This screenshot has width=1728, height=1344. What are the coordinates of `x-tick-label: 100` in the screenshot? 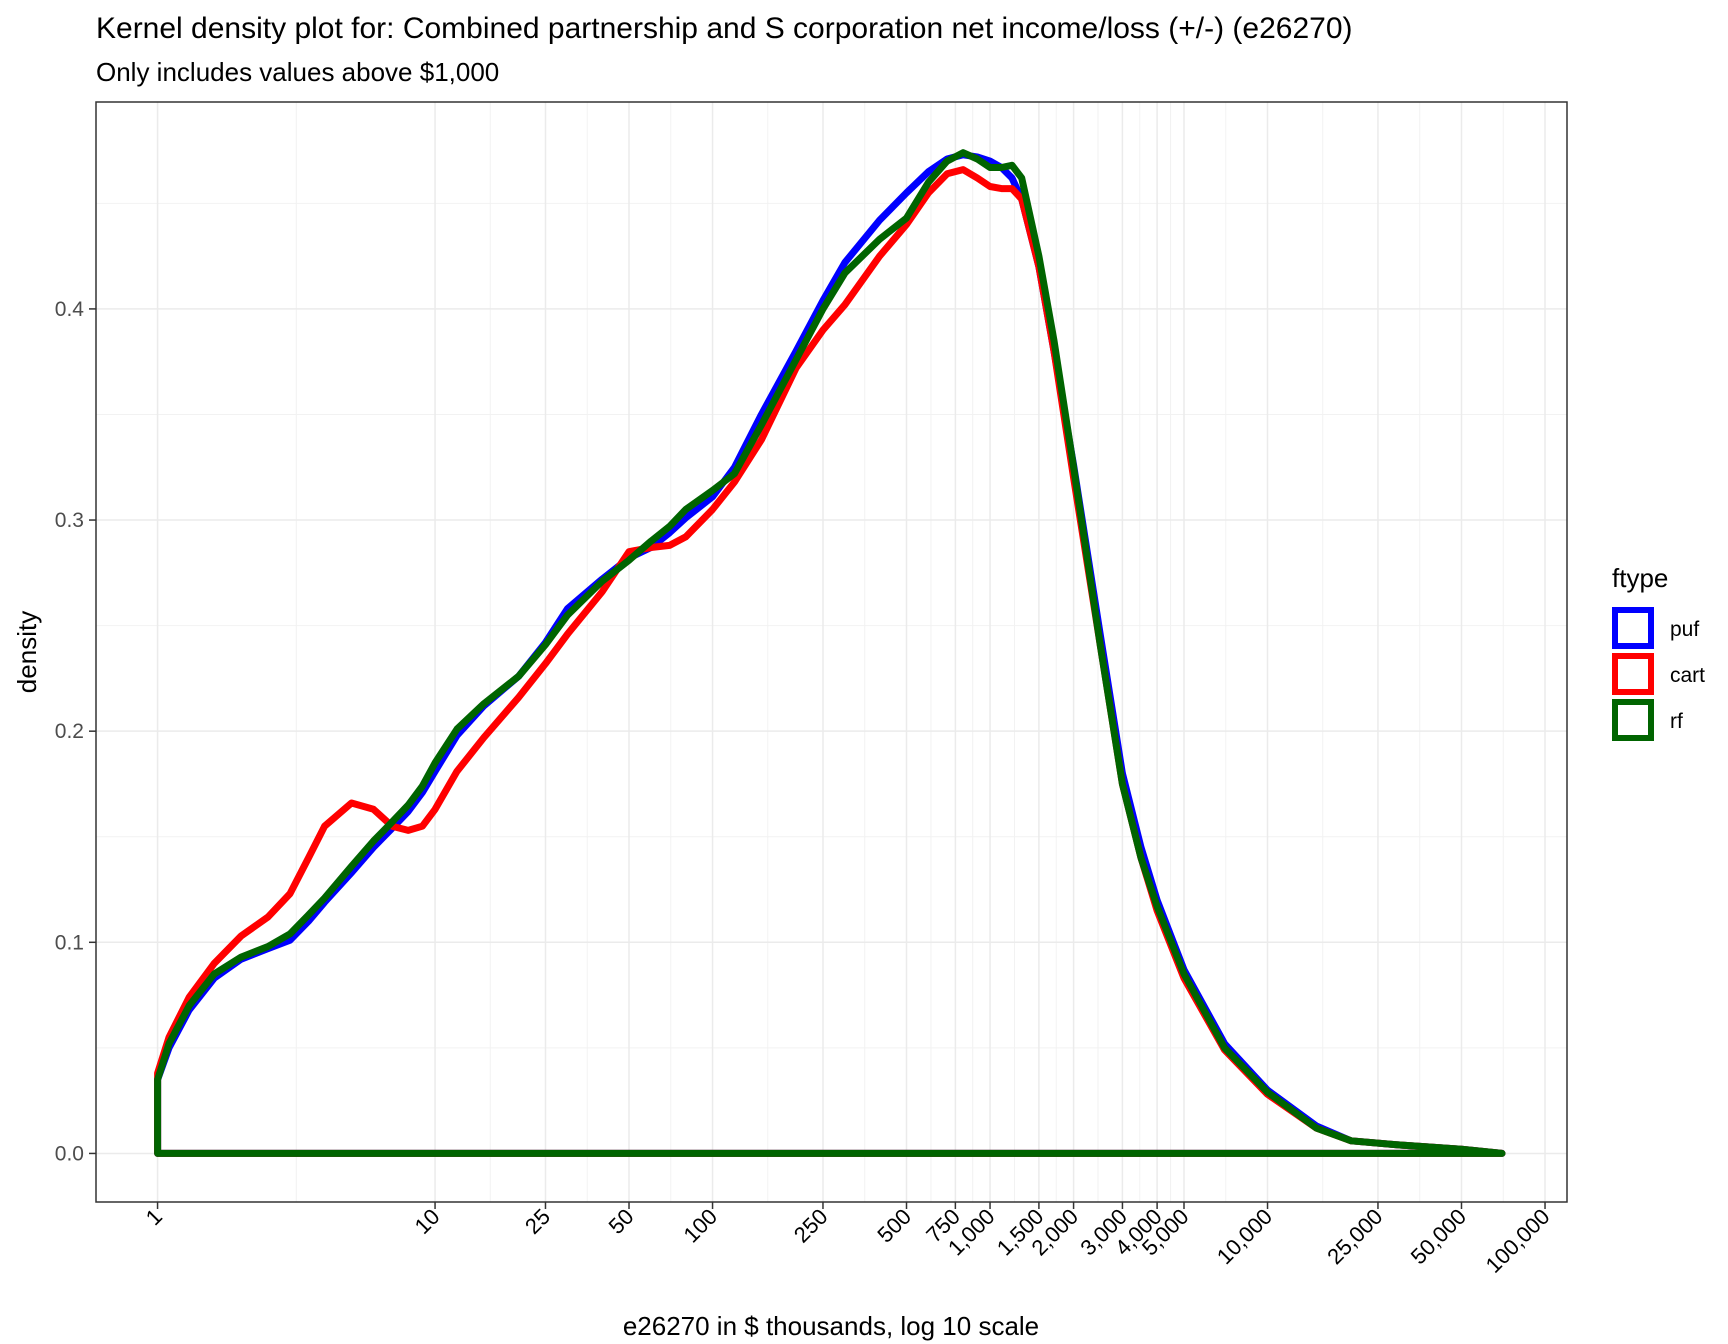 It's located at (700, 1226).